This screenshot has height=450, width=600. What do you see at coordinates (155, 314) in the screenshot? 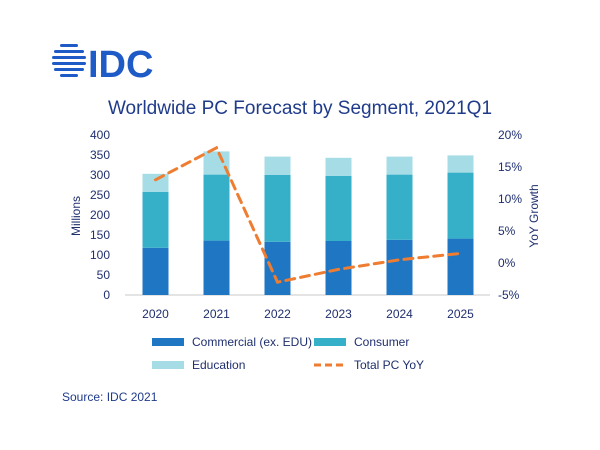
I see `x-tick-label: 2020` at bounding box center [155, 314].